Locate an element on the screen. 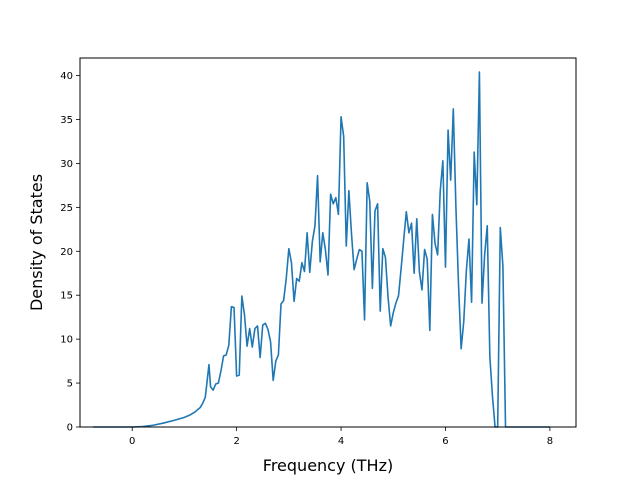 Image resolution: width=640 pixels, height=480 pixels. x-tick-label: 0 is located at coordinates (132, 441).